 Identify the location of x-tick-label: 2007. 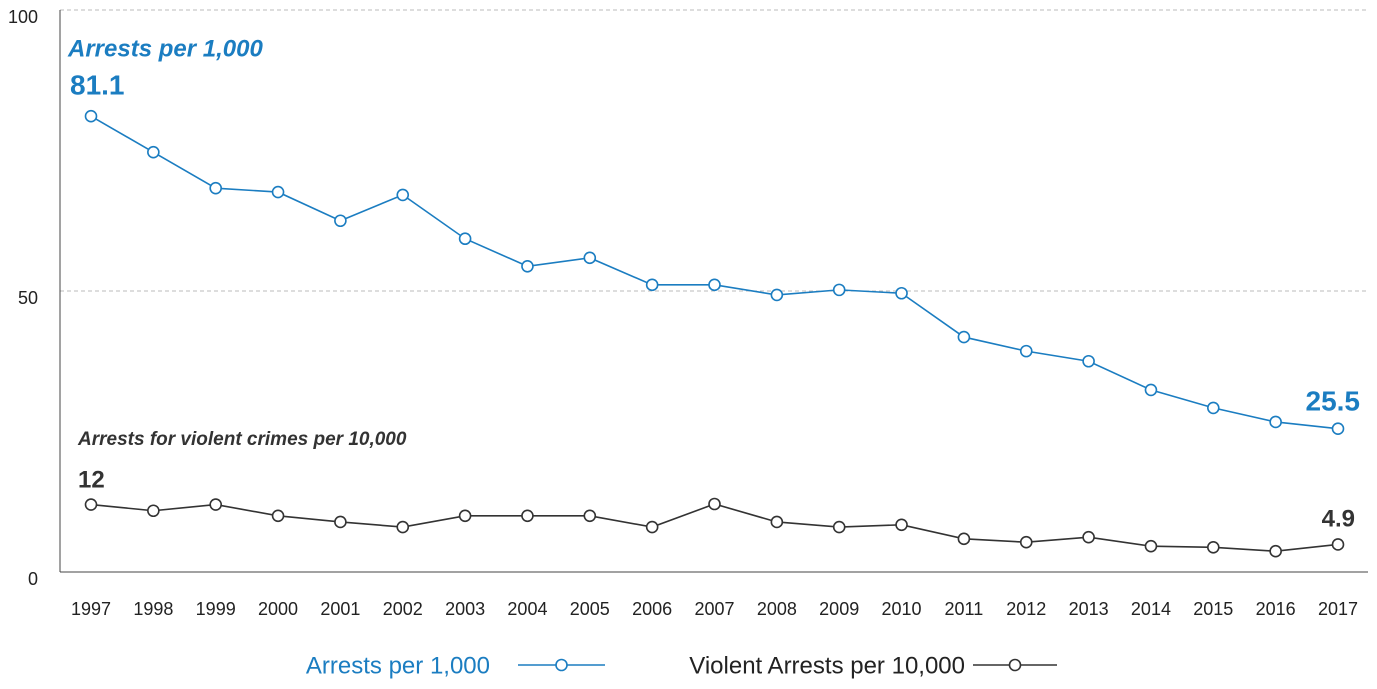
(714, 609).